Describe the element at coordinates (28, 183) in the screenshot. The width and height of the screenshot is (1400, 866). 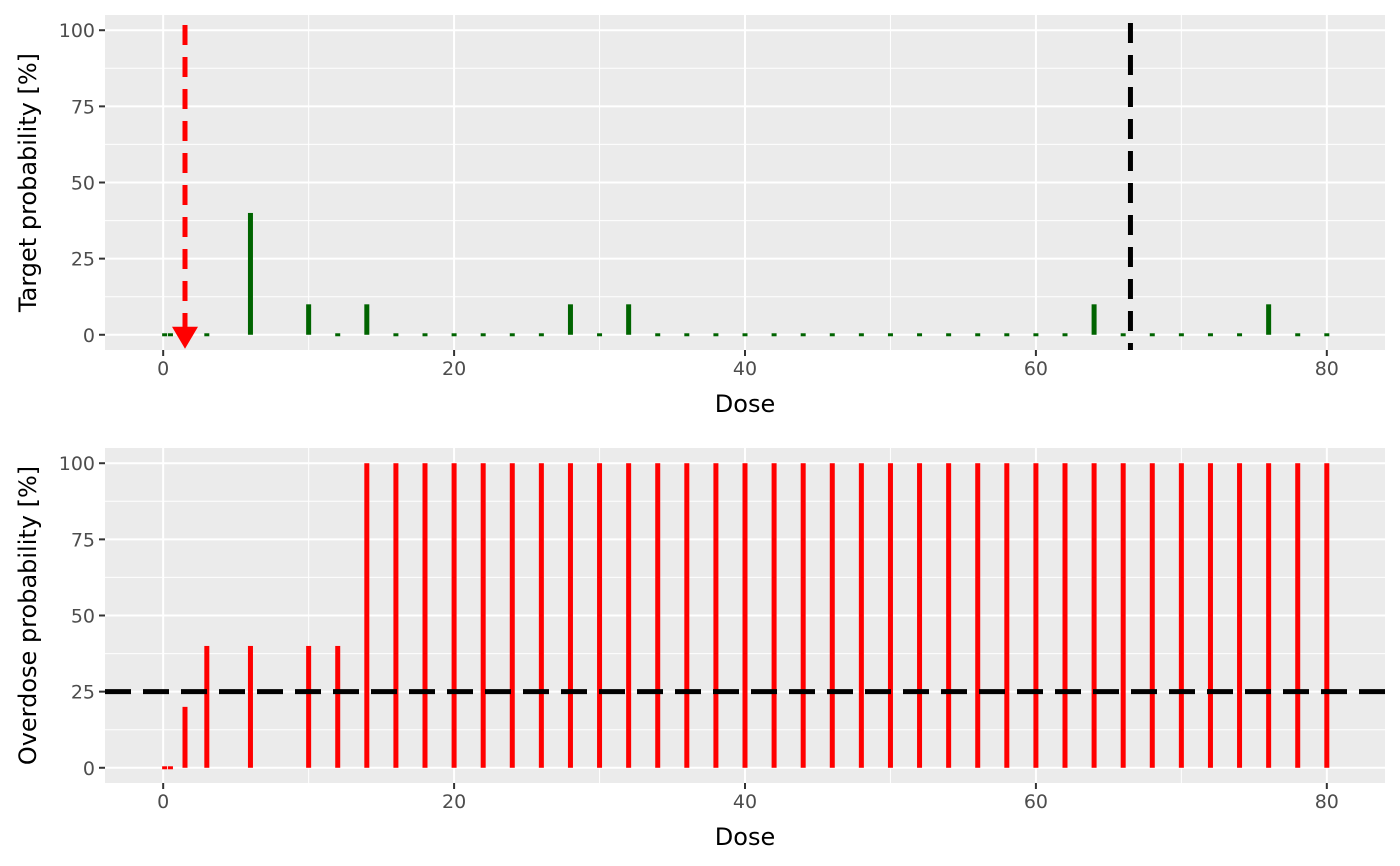
I see `y-axis-title: Target probability [%]` at that location.